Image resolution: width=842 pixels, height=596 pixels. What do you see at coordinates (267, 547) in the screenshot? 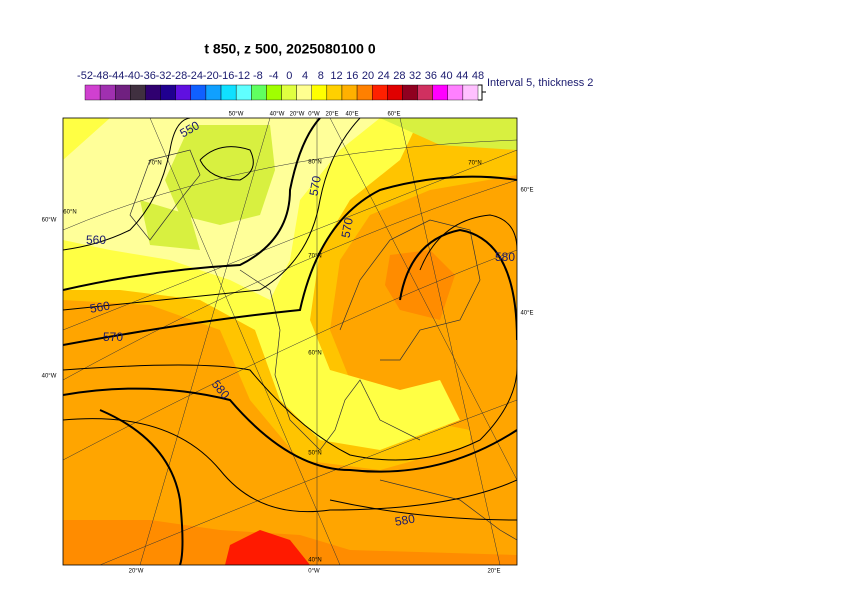
I see `red-spot` at bounding box center [267, 547].